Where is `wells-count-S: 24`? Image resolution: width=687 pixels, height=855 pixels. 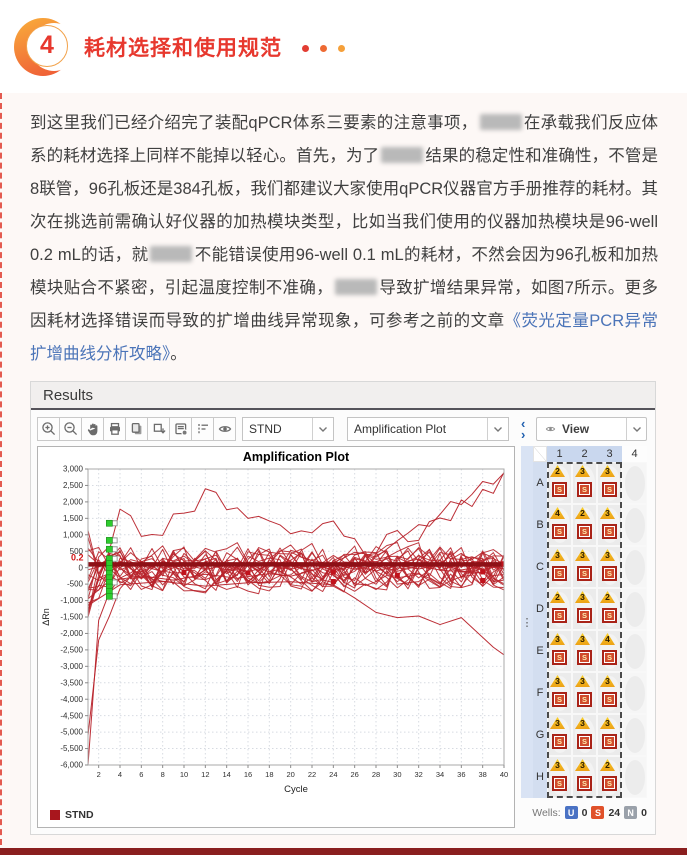 wells-count-S: 24 is located at coordinates (614, 812).